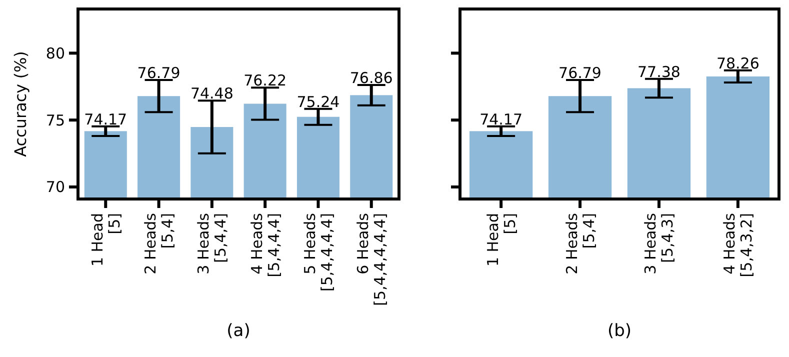 Image resolution: width=789 pixels, height=357 pixels. What do you see at coordinates (212, 243) in the screenshot?
I see `x-tick-label: 3 Heads [5,4,4]` at bounding box center [212, 243].